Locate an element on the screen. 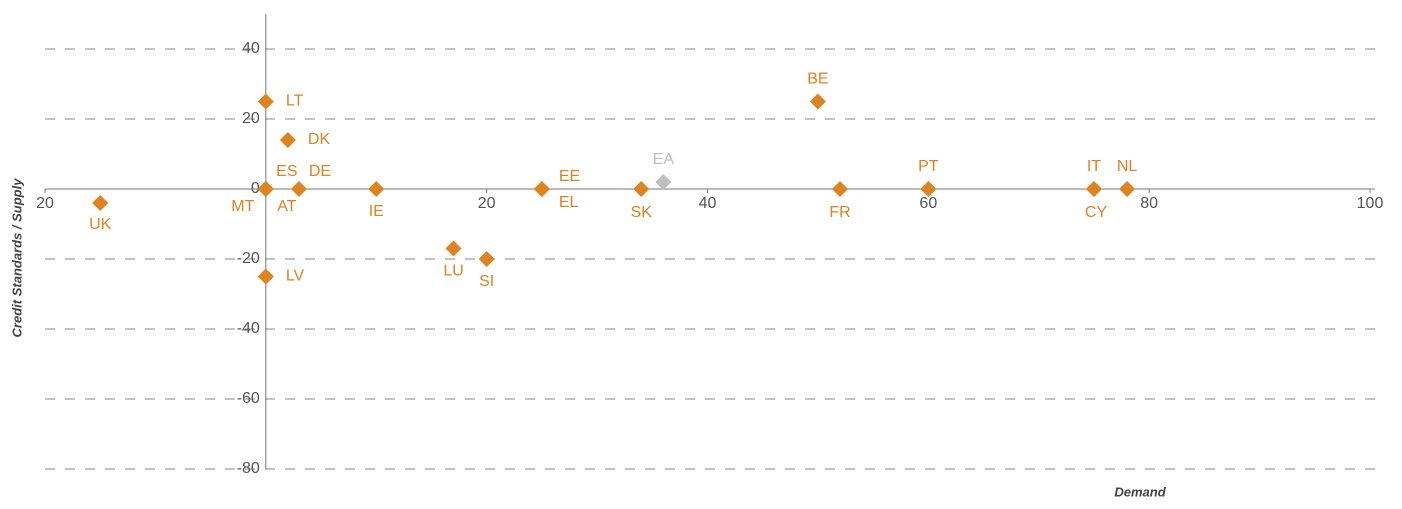 The width and height of the screenshot is (1402, 509). y-tick-label: 0 is located at coordinates (255, 188).